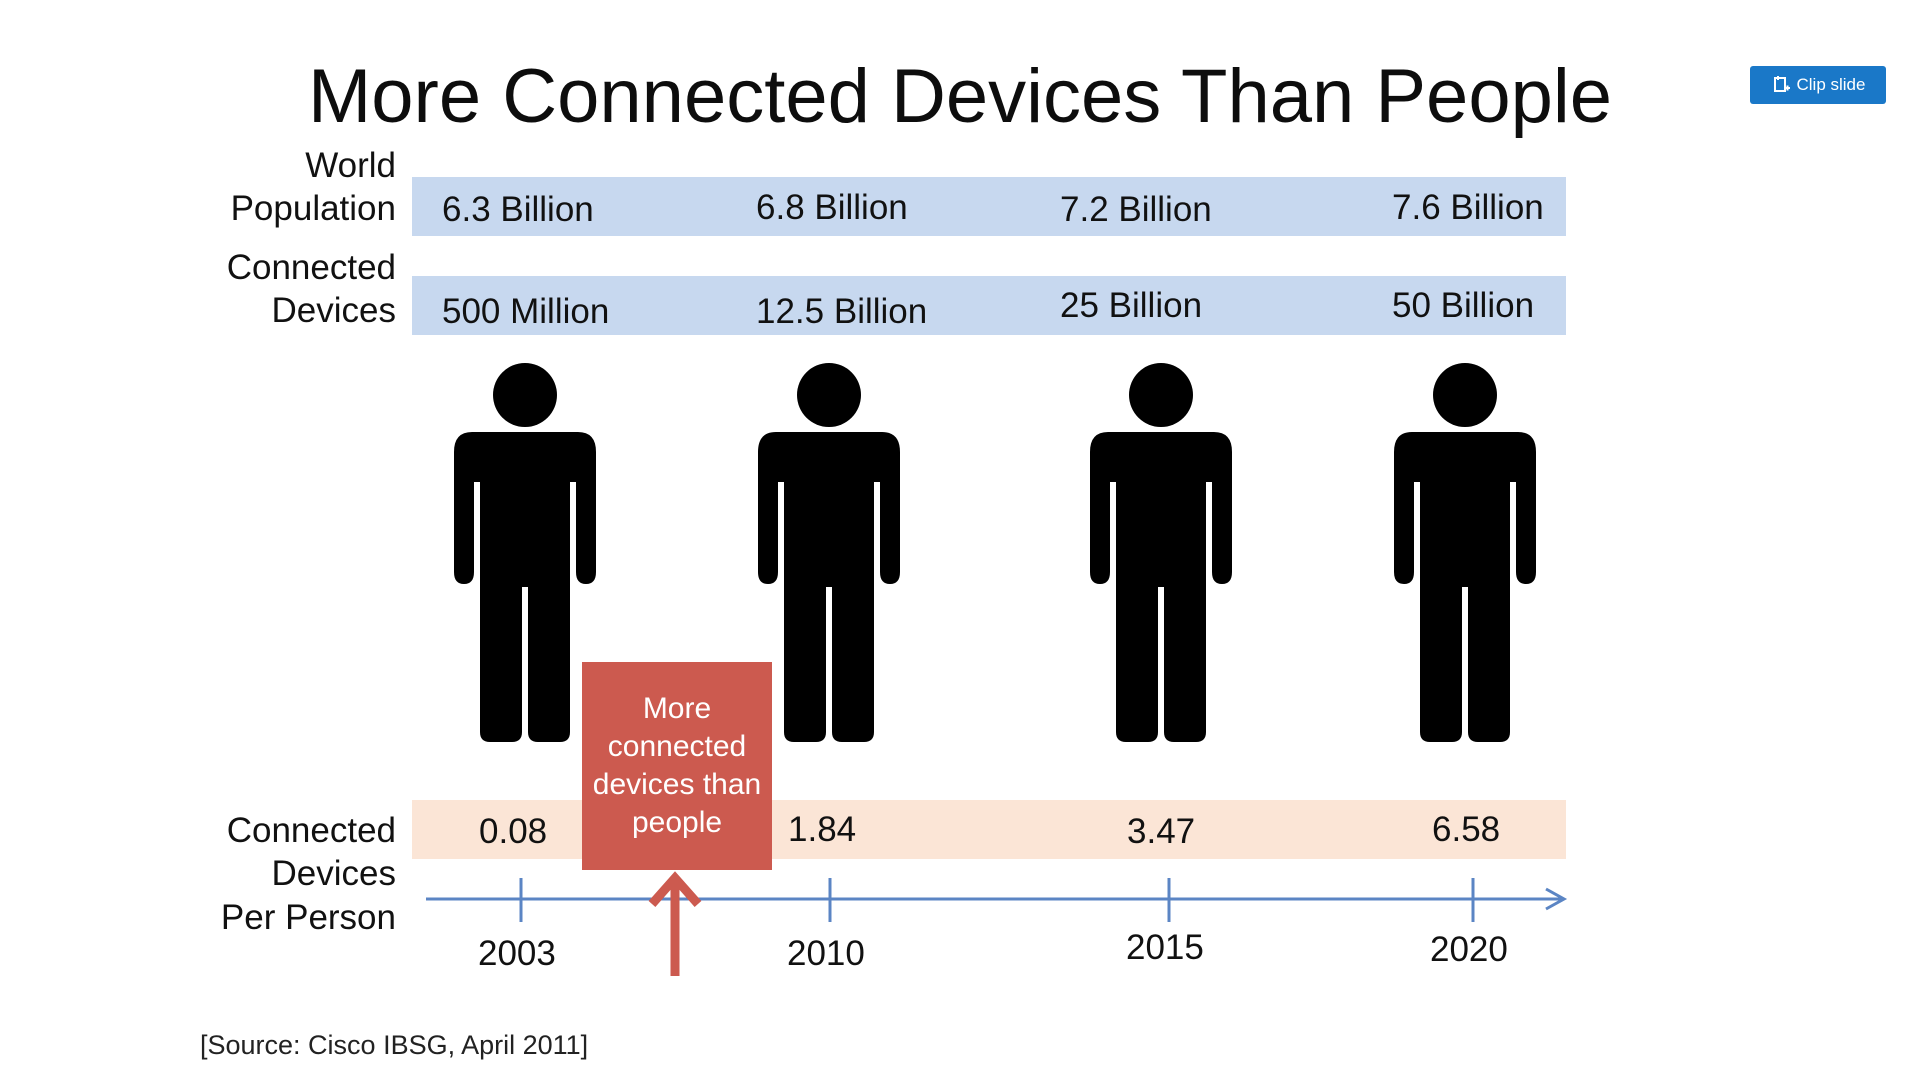 The height and width of the screenshot is (1080, 1920). What do you see at coordinates (1161, 831) in the screenshot?
I see `per-person-value-2015: 3.47` at bounding box center [1161, 831].